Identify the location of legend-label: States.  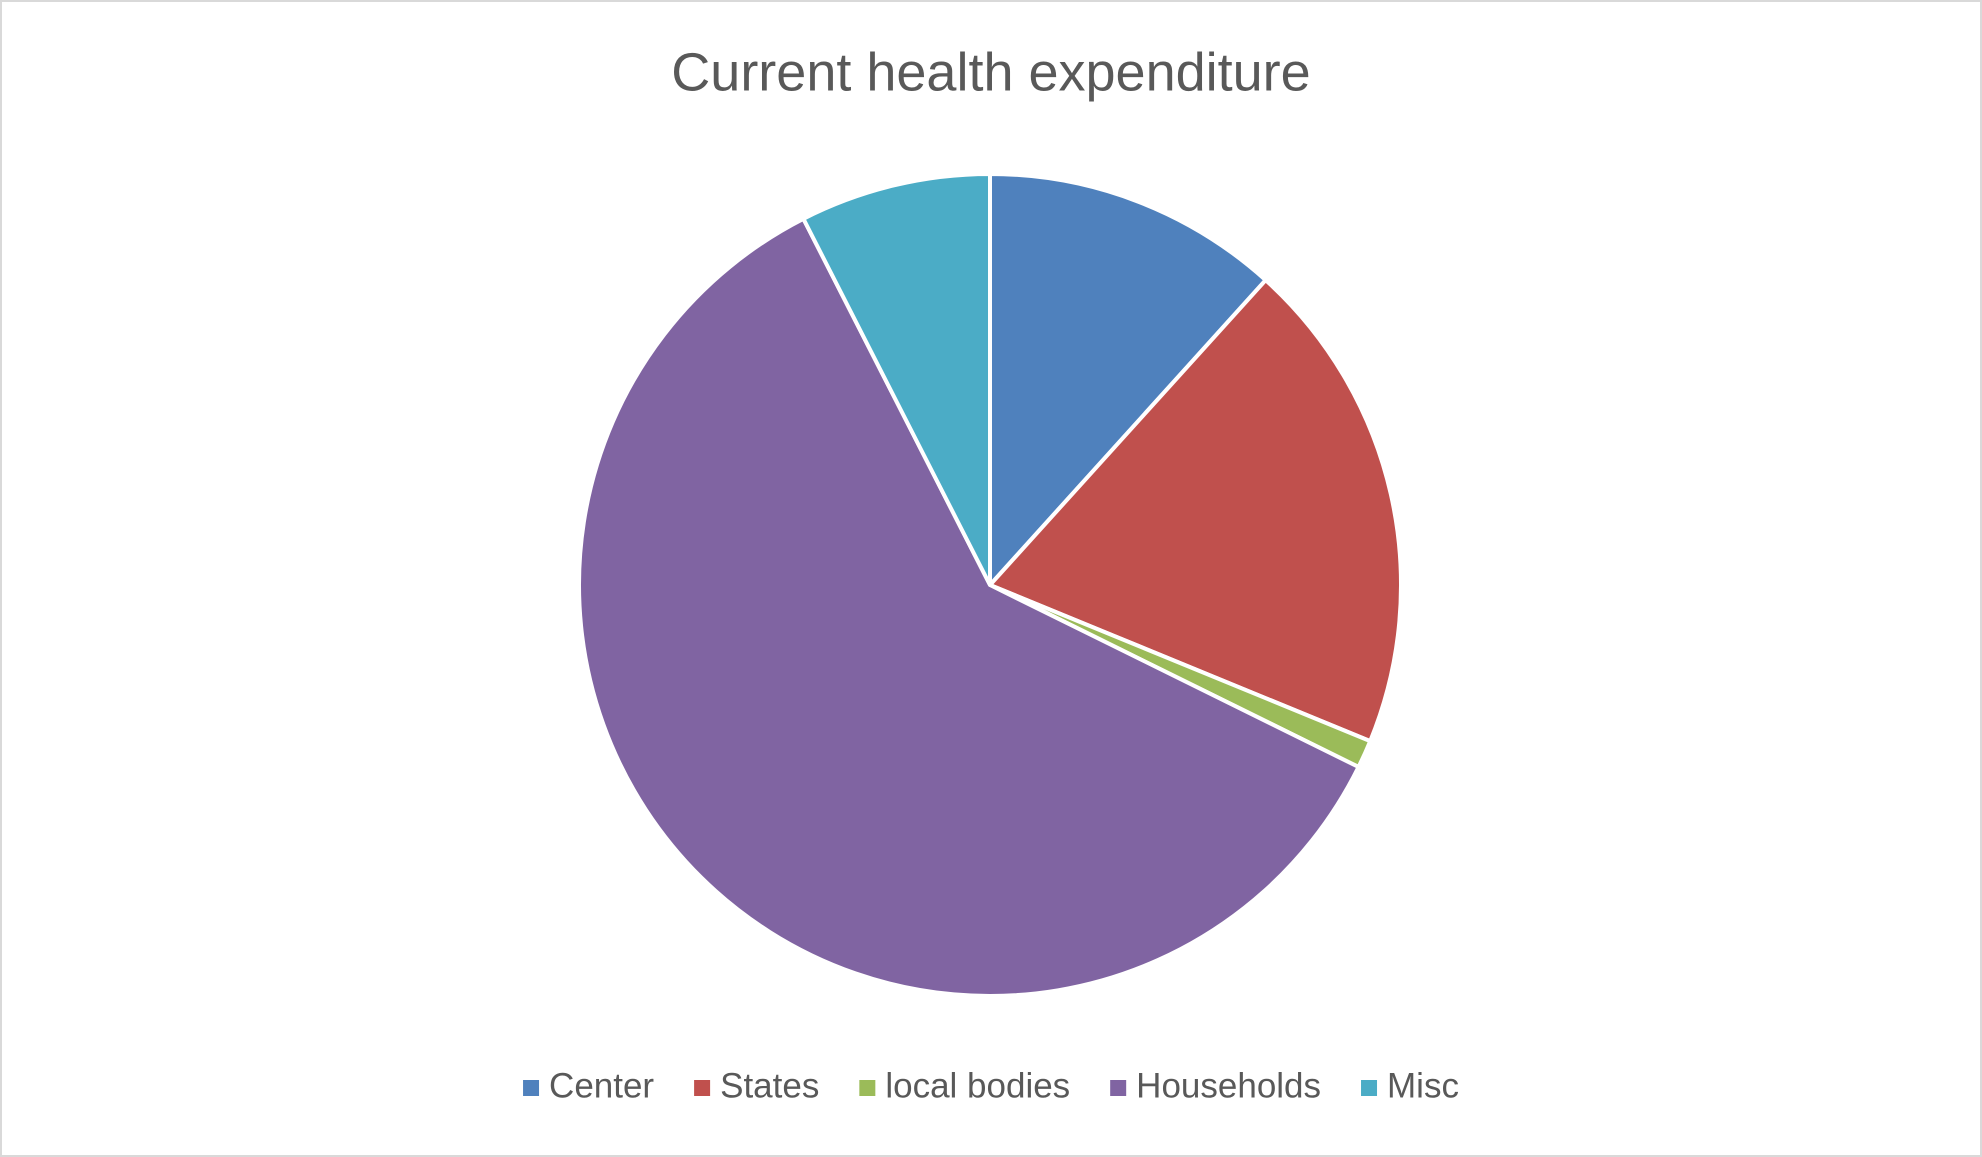
(769, 1085).